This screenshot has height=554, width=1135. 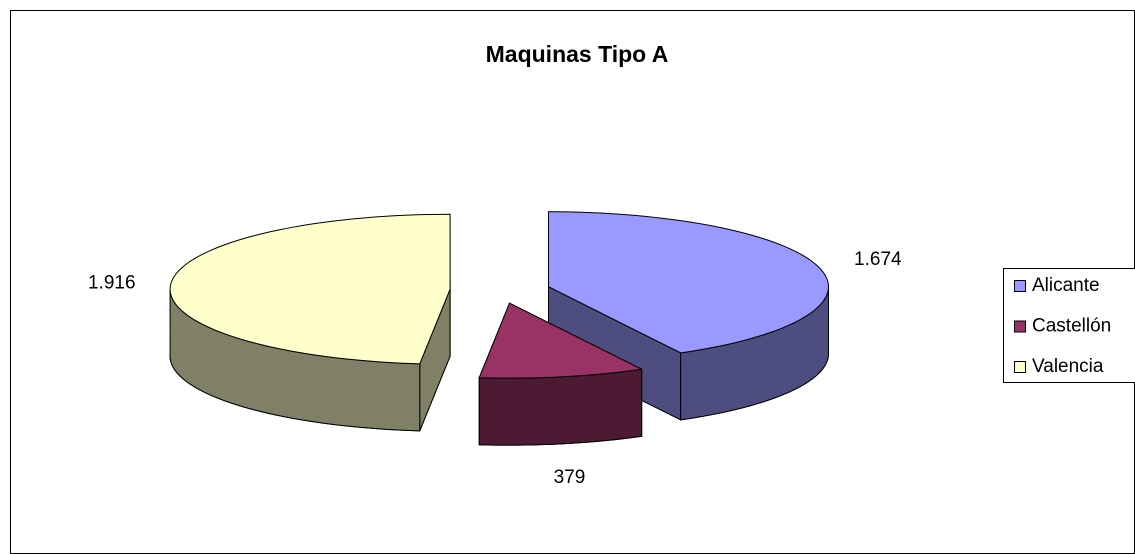 I want to click on legend-label: Alicante, so click(x=1066, y=285).